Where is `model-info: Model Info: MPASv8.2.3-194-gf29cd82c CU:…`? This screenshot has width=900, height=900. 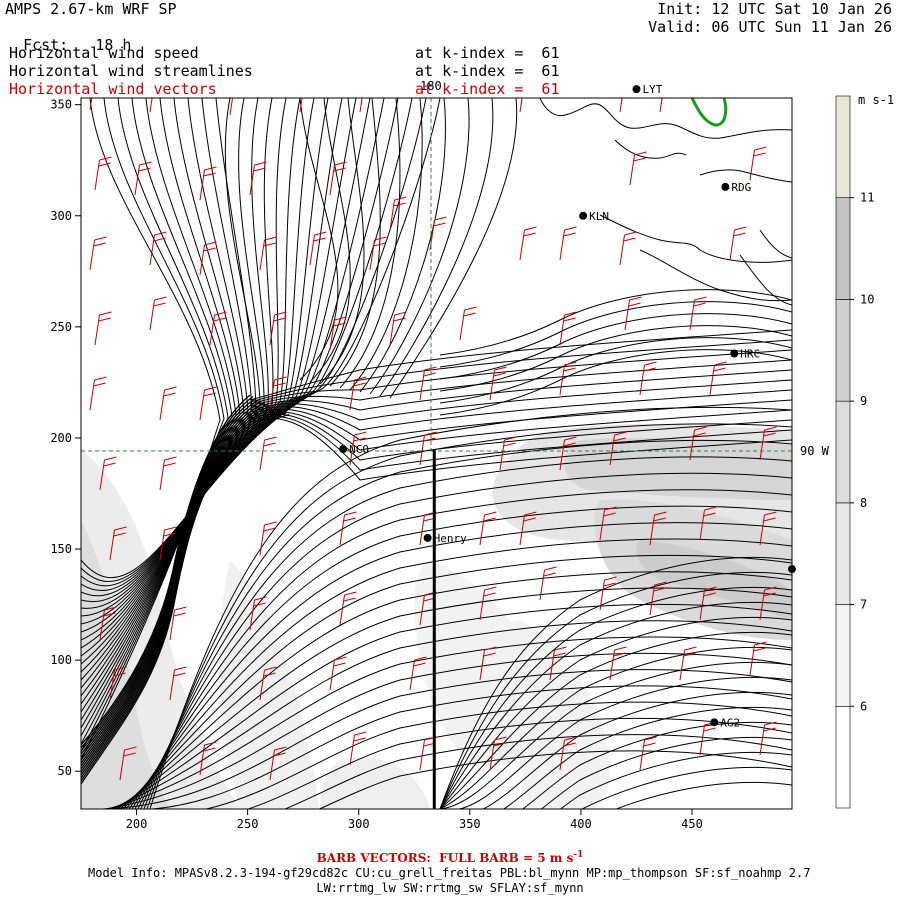
model-info: Model Info: MPASv8.2.3-194-gf29cd82c CU:… is located at coordinates (449, 873).